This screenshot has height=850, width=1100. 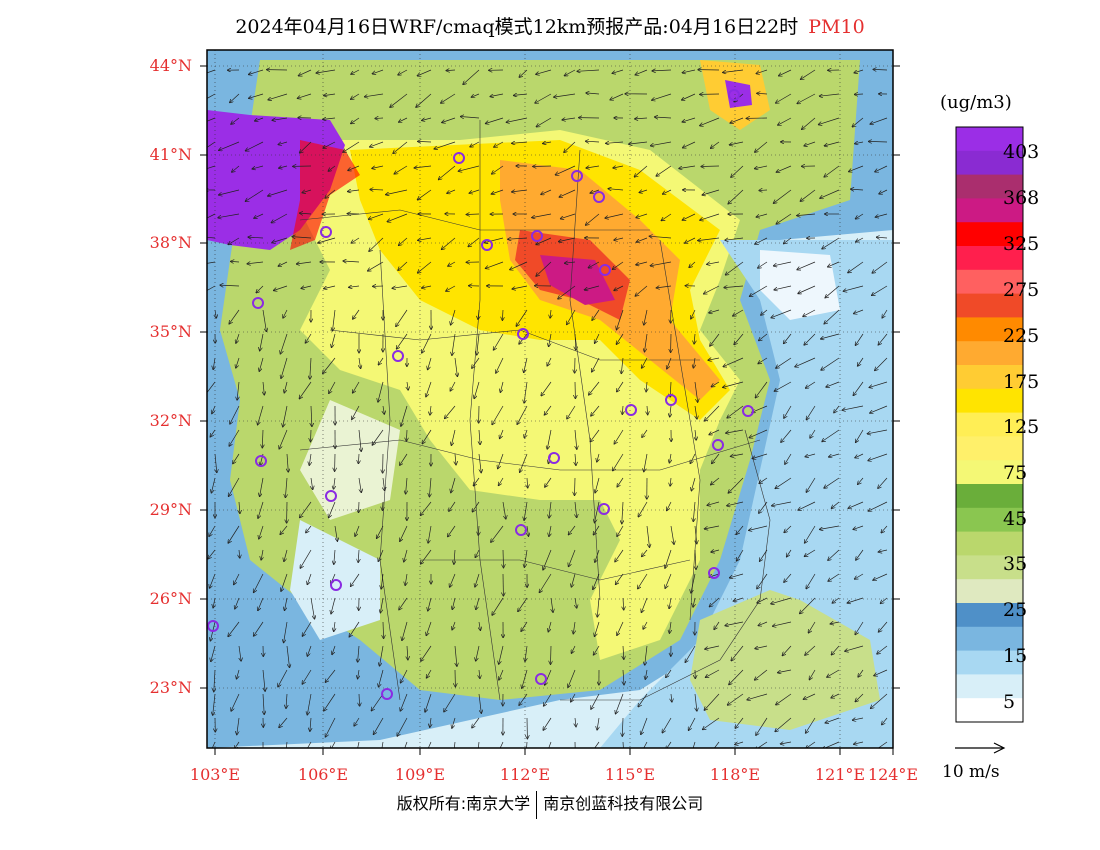 What do you see at coordinates (999, 748) in the screenshot?
I see `reference-arrow-head` at bounding box center [999, 748].